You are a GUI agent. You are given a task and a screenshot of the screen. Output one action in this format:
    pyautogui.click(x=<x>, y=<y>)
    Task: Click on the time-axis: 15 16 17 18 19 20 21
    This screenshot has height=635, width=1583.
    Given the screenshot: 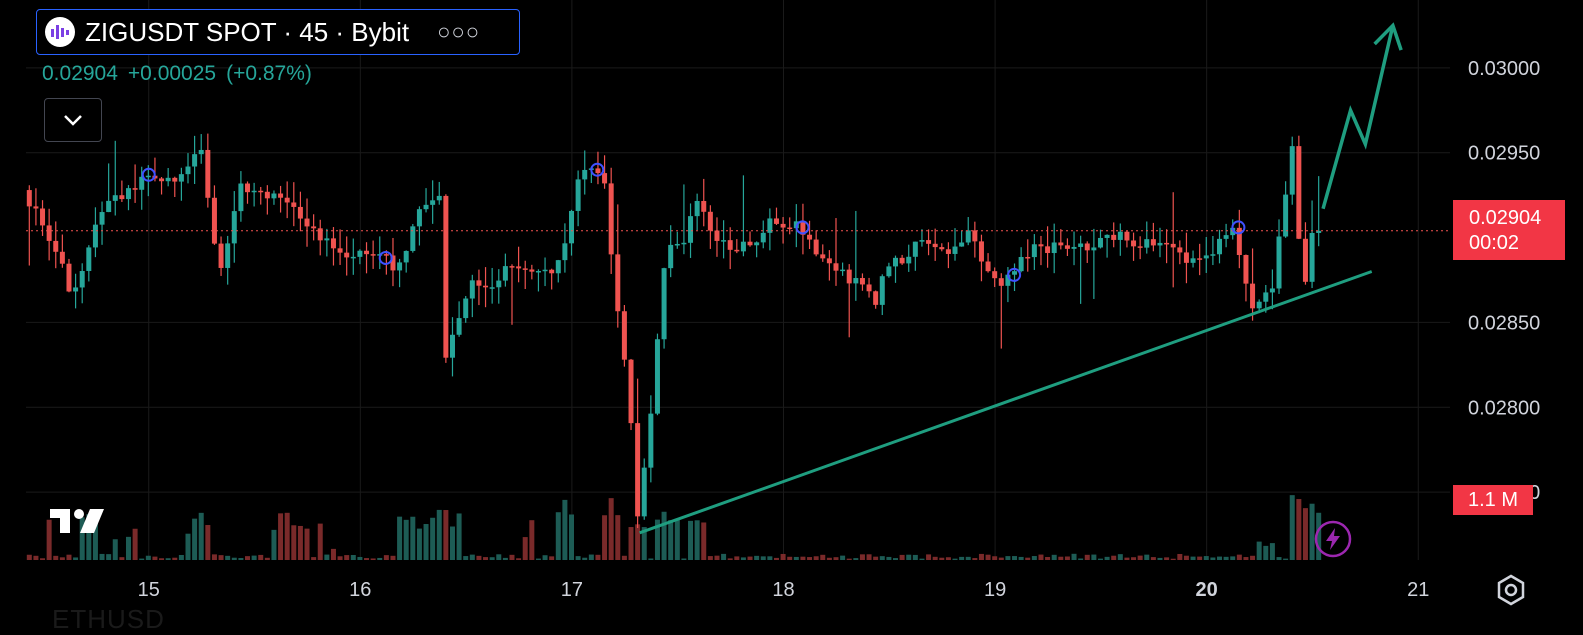 What is the action you would take?
    pyautogui.click(x=784, y=590)
    